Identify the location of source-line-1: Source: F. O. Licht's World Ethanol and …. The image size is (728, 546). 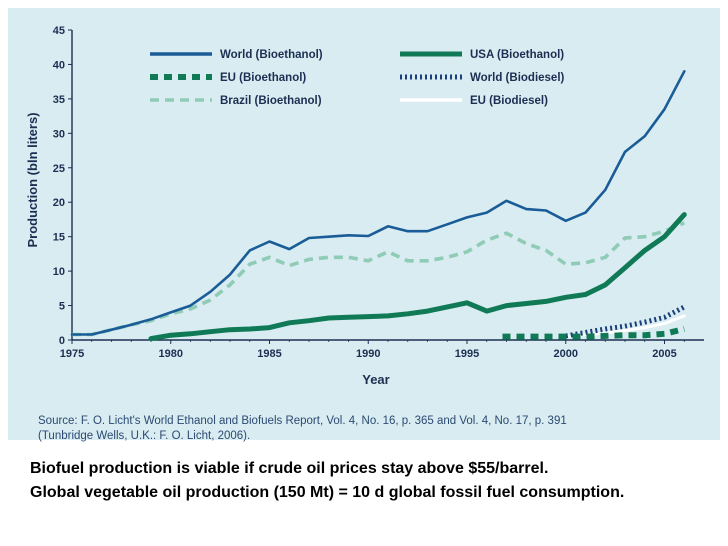
(302, 421).